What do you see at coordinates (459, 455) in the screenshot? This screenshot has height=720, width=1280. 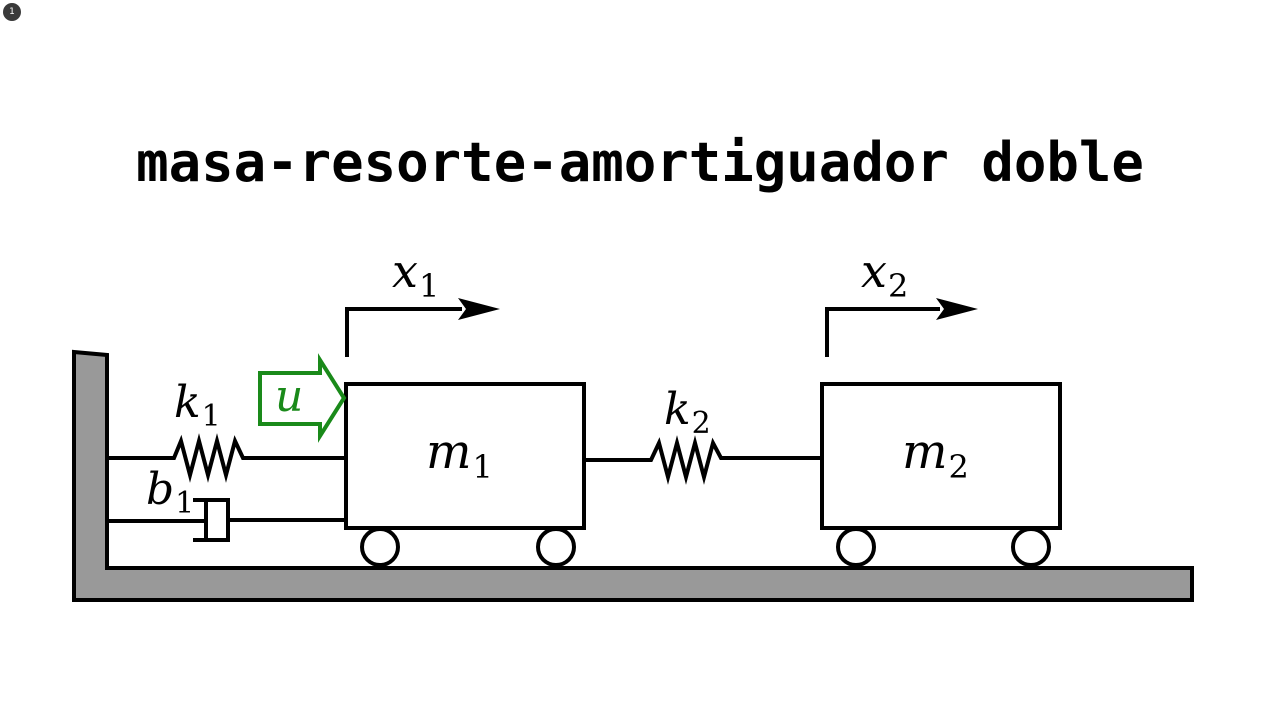 I see `label-m1: m1` at bounding box center [459, 455].